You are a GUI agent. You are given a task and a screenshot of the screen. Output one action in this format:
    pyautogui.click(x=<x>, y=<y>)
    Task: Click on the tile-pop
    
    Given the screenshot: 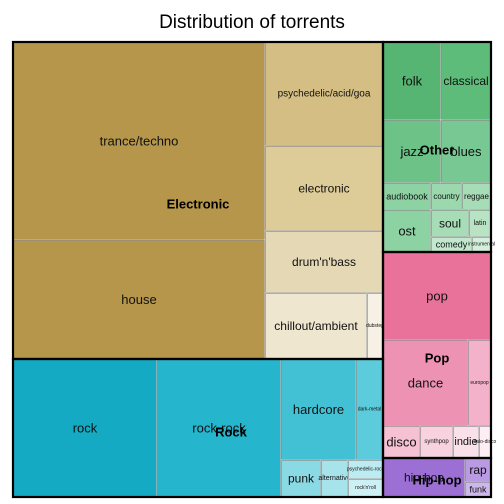 What is the action you would take?
    pyautogui.click(x=437, y=296)
    